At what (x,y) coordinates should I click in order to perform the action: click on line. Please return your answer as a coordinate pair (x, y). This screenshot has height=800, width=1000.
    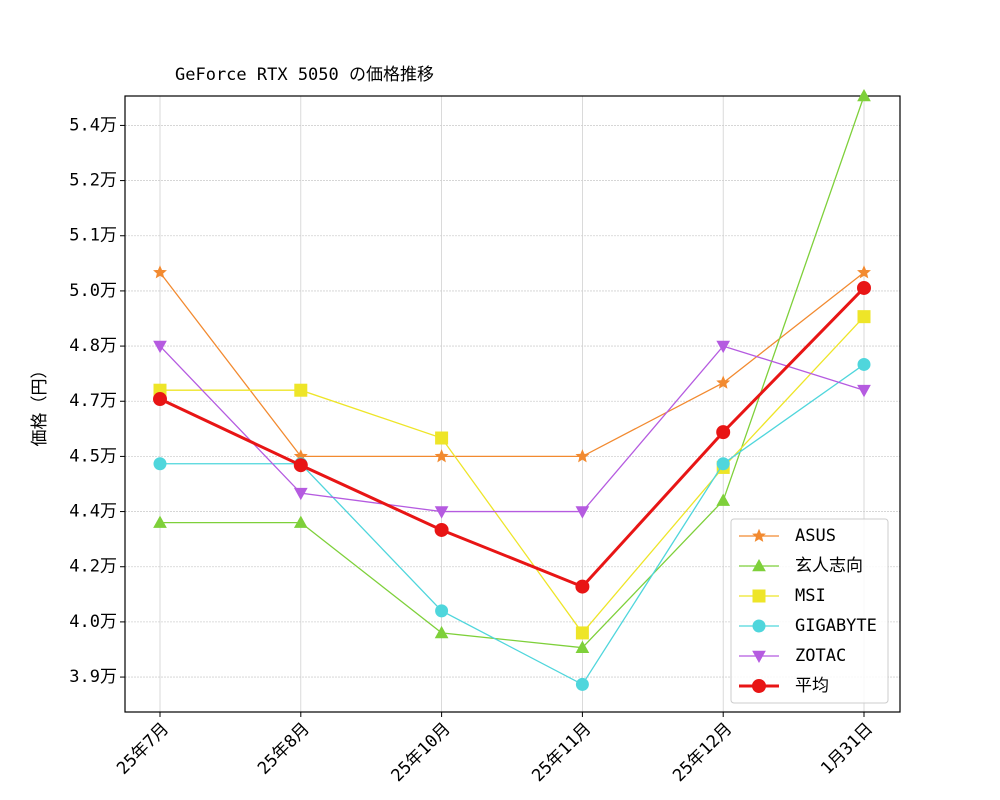
    Looking at the image, I should click on (512, 429).